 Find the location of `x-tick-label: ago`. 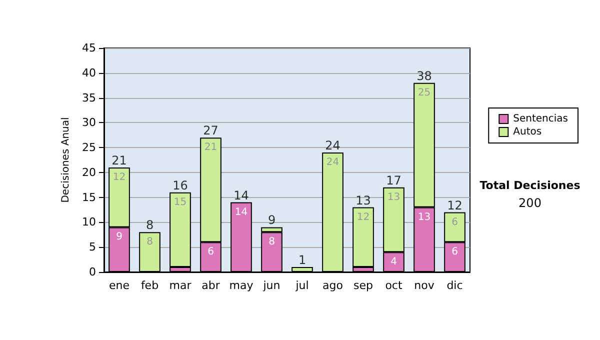

x-tick-label: ago is located at coordinates (333, 285).